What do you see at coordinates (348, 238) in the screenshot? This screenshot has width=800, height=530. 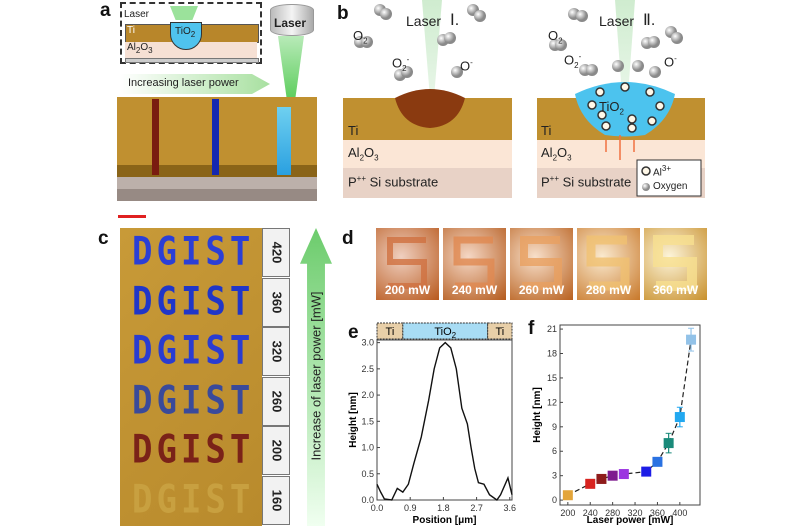 I see `panel-label-d: d` at bounding box center [348, 238].